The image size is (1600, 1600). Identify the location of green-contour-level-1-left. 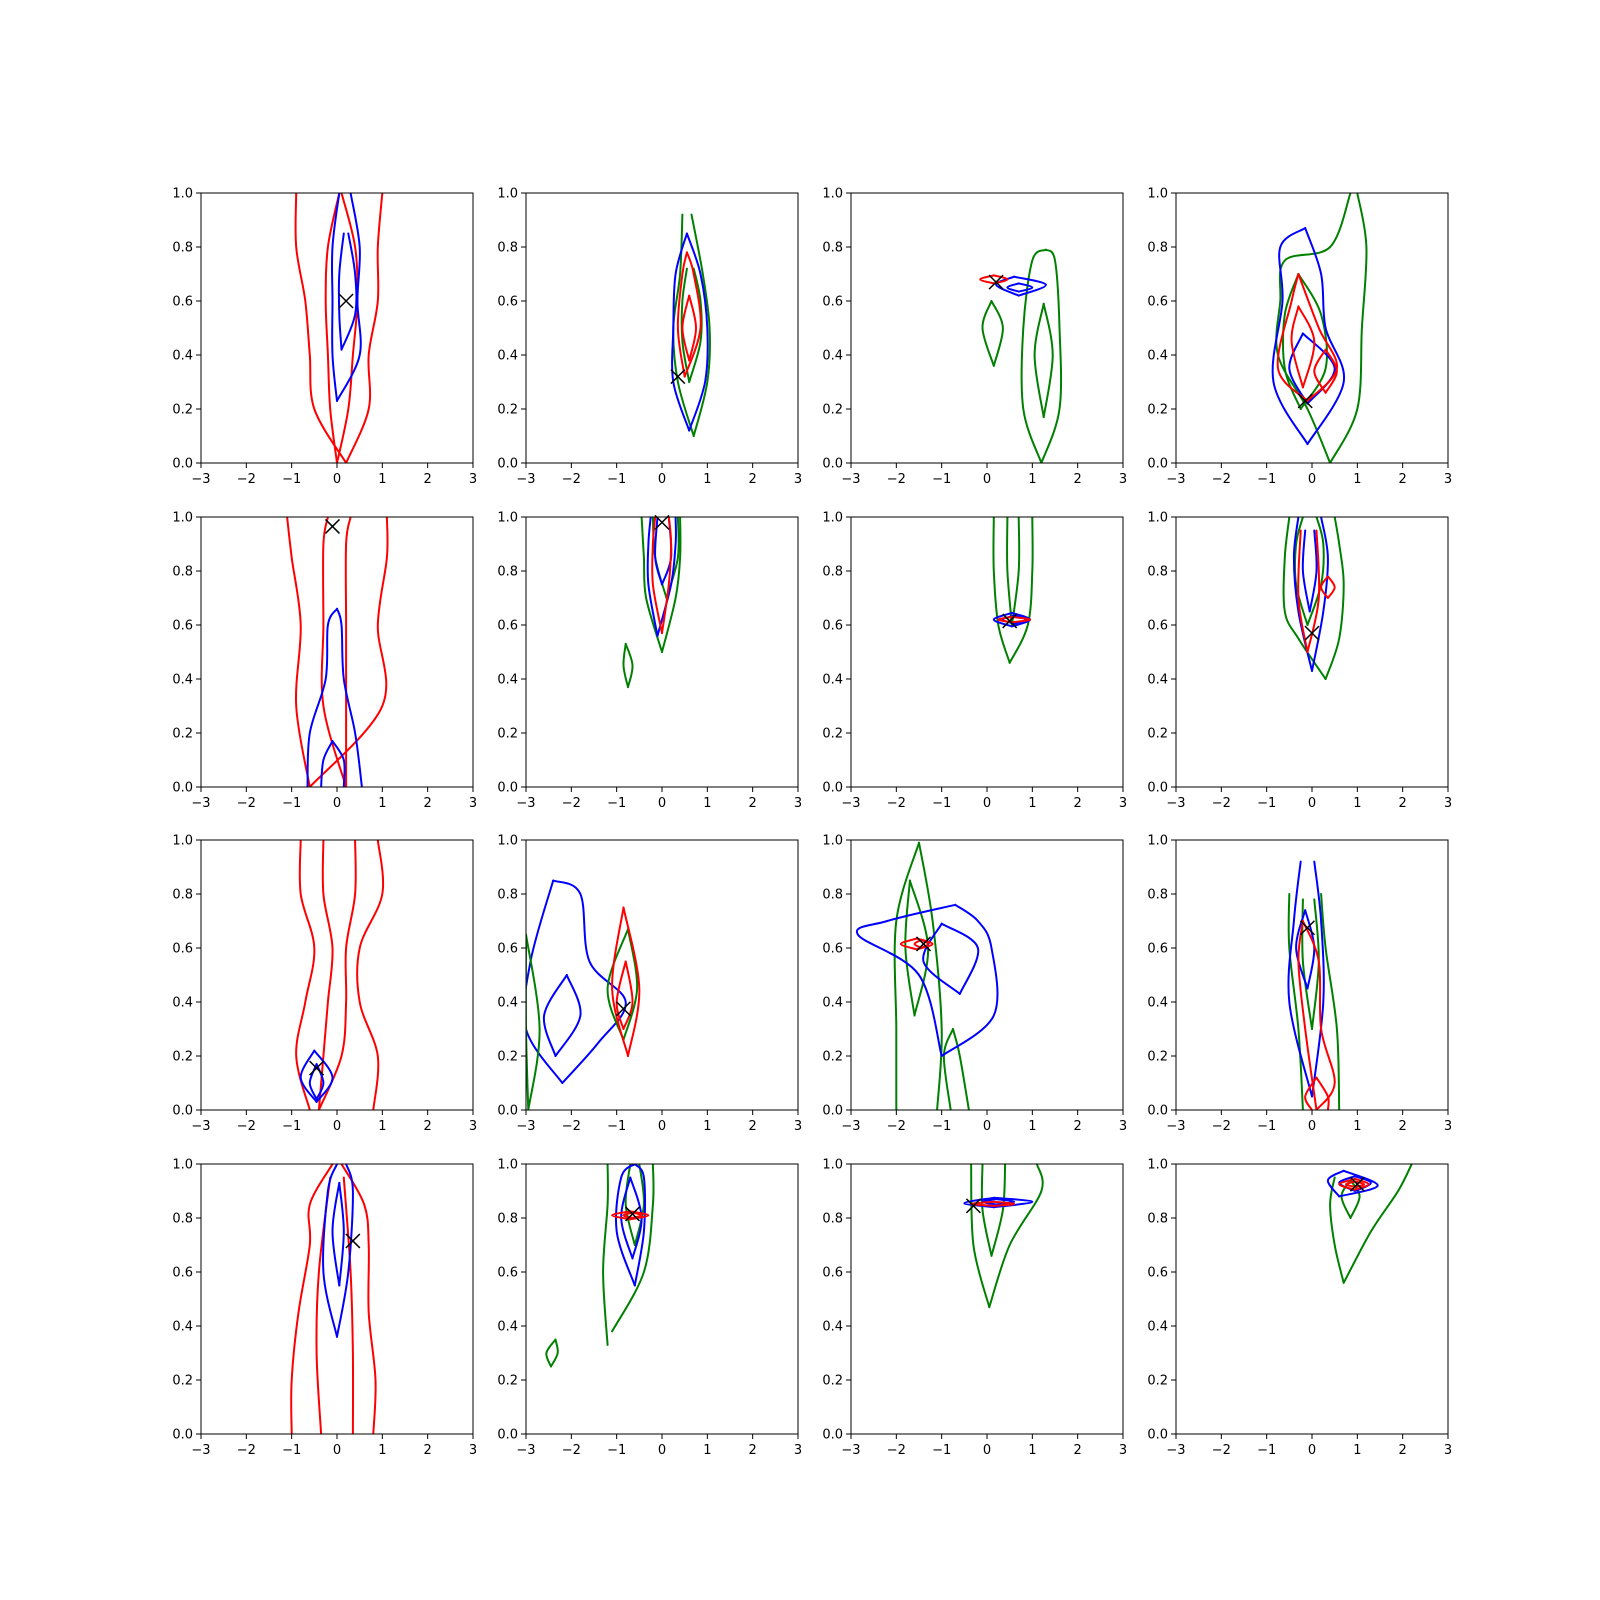
(1313, 328).